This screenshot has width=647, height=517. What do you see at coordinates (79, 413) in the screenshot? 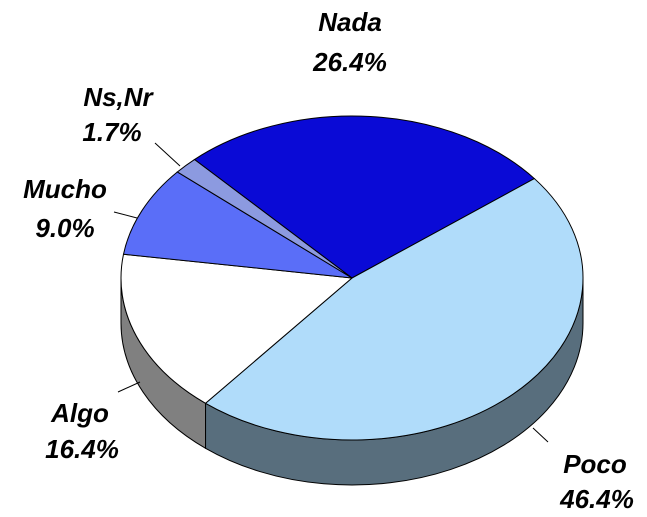
I see `slice-label: Algo` at bounding box center [79, 413].